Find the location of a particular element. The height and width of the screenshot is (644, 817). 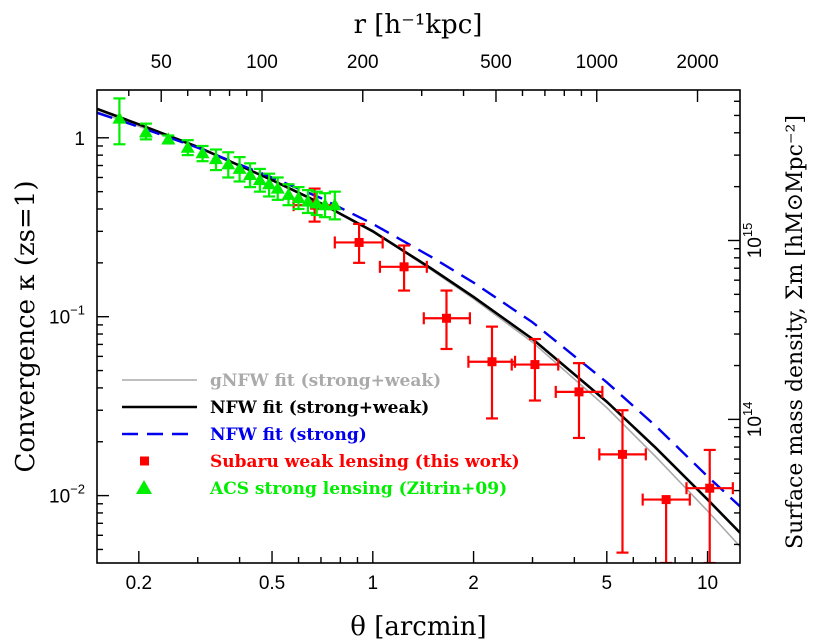

tick-exponent: 15 is located at coordinates (747, 230).